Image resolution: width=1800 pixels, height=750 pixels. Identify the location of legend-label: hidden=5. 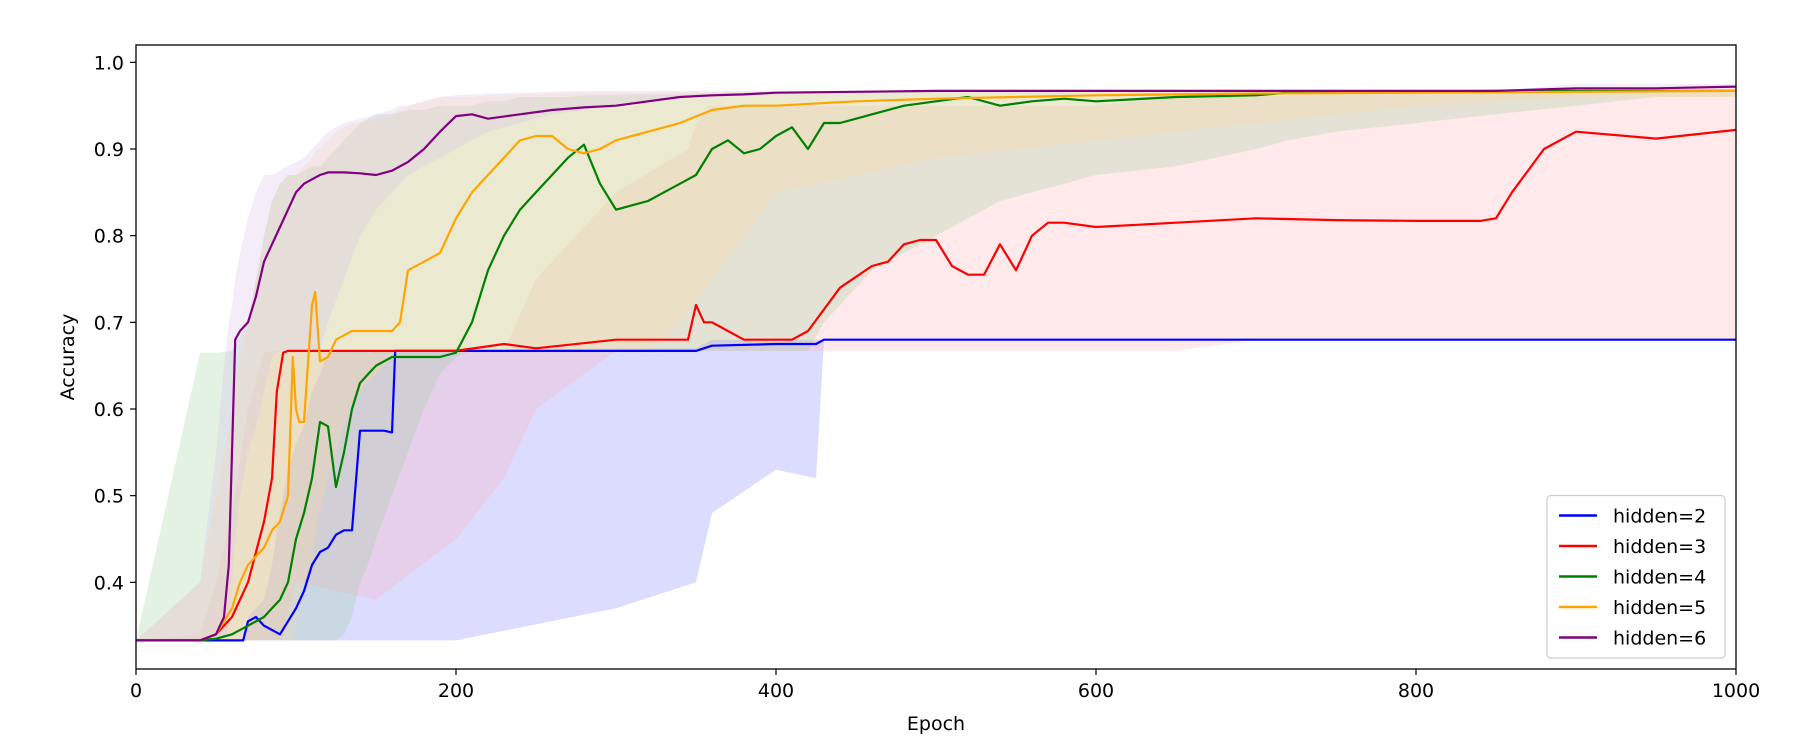
(1659, 608).